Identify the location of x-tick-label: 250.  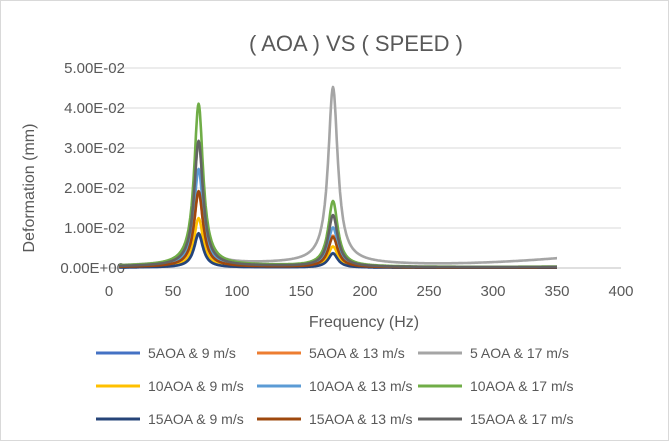
(428, 291).